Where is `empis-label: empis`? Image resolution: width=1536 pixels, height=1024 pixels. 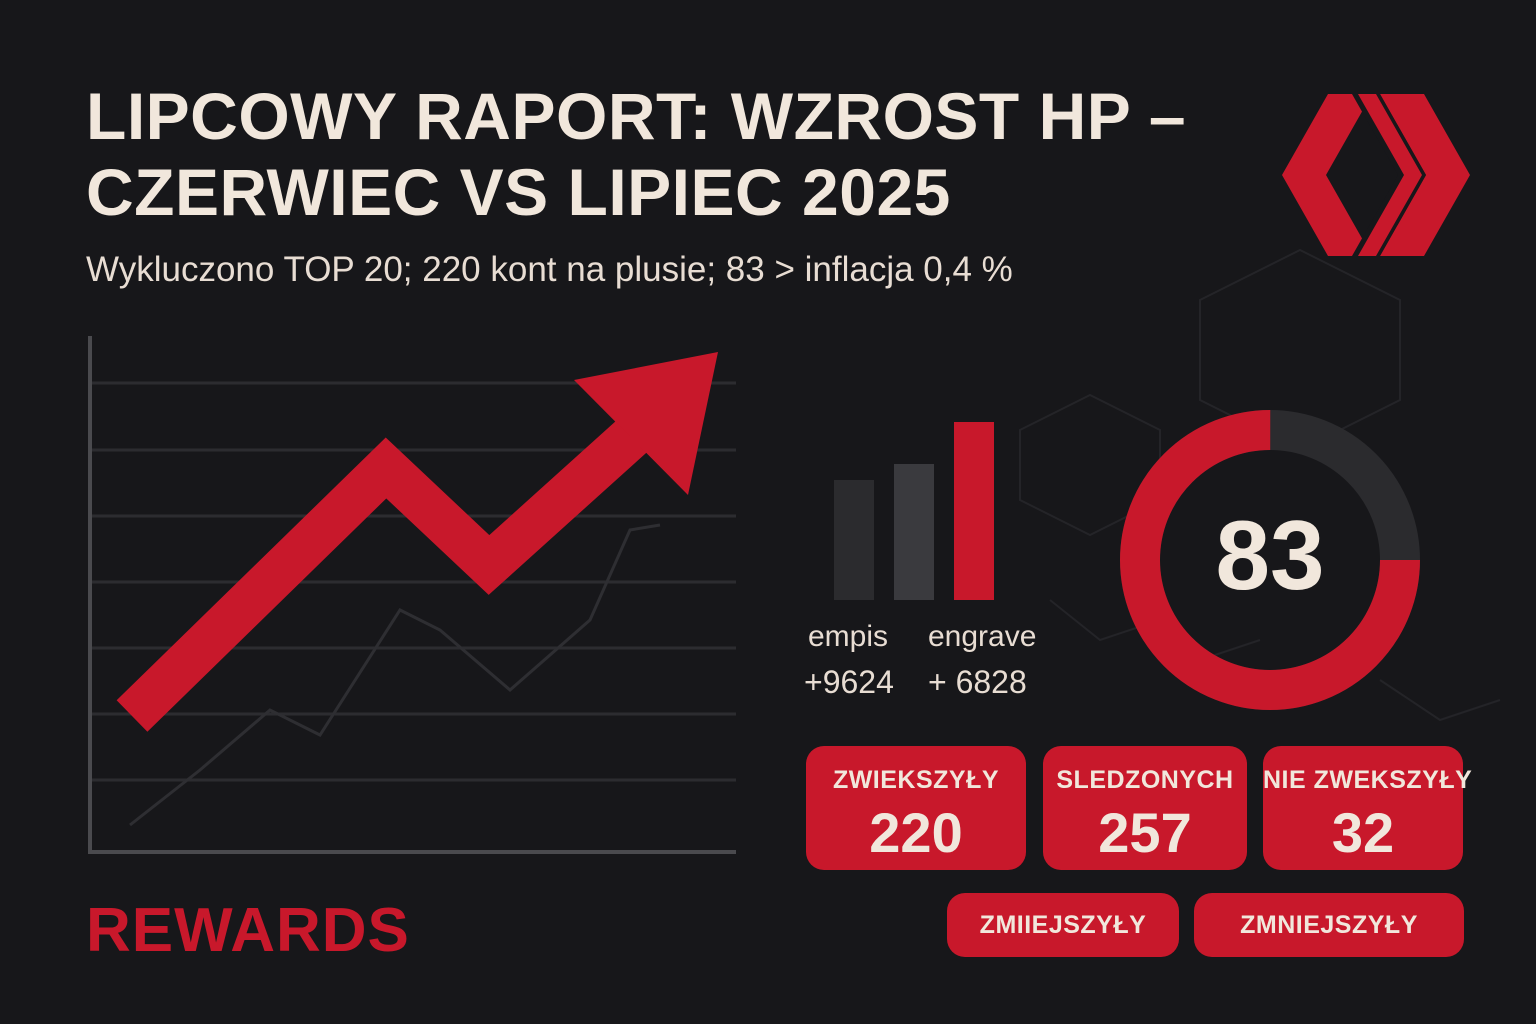 empis-label: empis is located at coordinates (848, 636).